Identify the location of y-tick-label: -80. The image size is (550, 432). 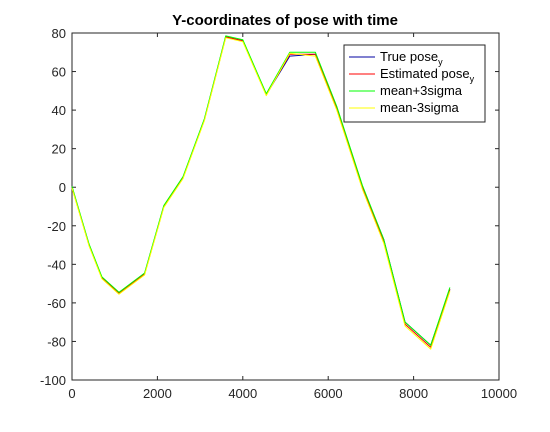
(56, 341).